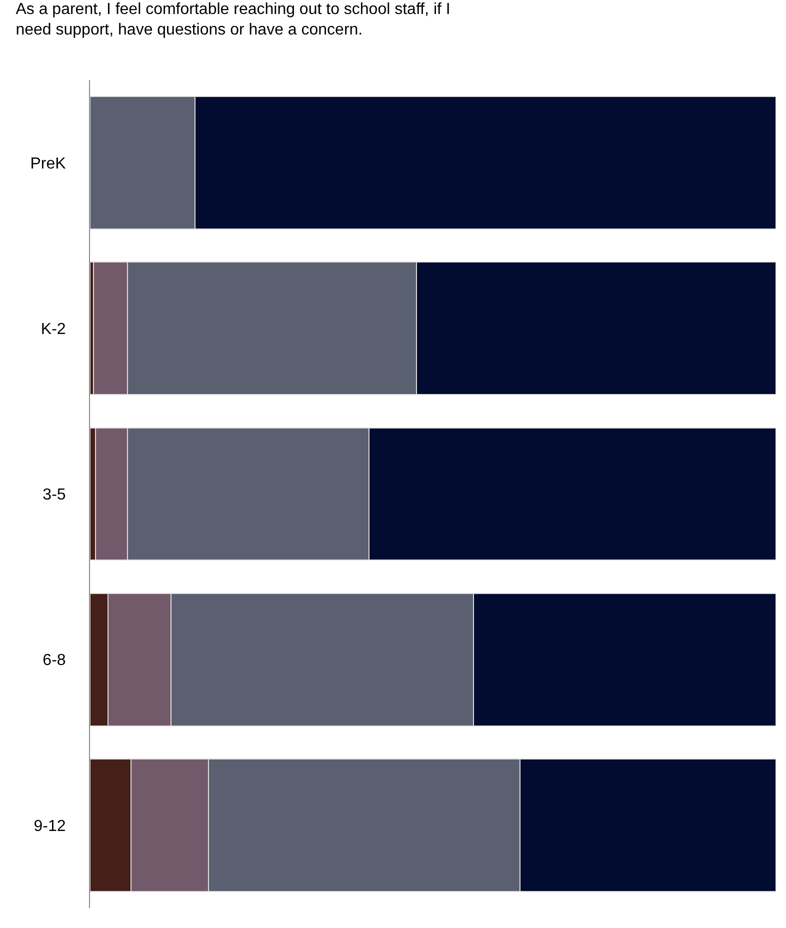 The height and width of the screenshot is (928, 786). What do you see at coordinates (233, 19) in the screenshot?
I see `chart-title: As a parent, I feel comfortable reaching out to school staff, if I need support, have questions or have a concern.` at bounding box center [233, 19].